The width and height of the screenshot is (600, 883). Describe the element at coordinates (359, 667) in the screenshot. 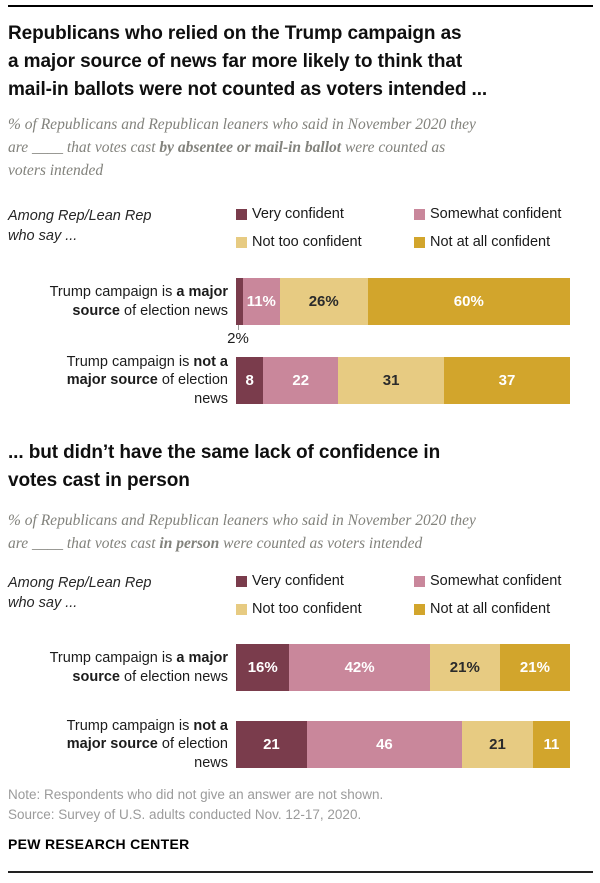

I see `bar-segment-somewhat-confident: 42%` at that location.